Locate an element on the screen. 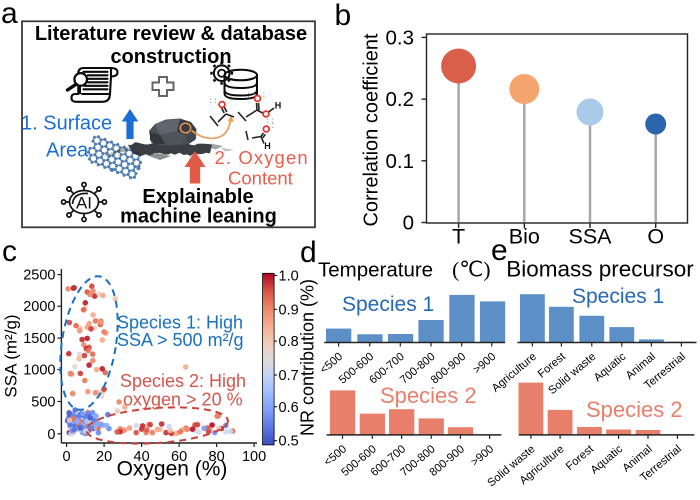 The width and height of the screenshot is (700, 500). svg-text: 2. Oxygen is located at coordinates (262, 157).